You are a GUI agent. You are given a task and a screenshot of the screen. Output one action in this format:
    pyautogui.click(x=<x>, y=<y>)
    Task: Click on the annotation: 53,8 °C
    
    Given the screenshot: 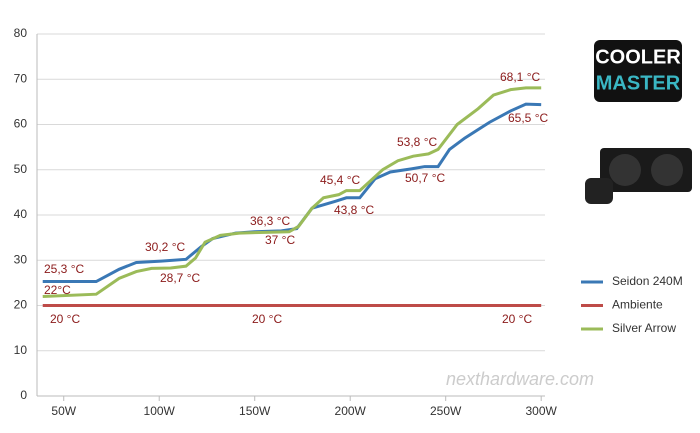 What is the action you would take?
    pyautogui.click(x=417, y=142)
    